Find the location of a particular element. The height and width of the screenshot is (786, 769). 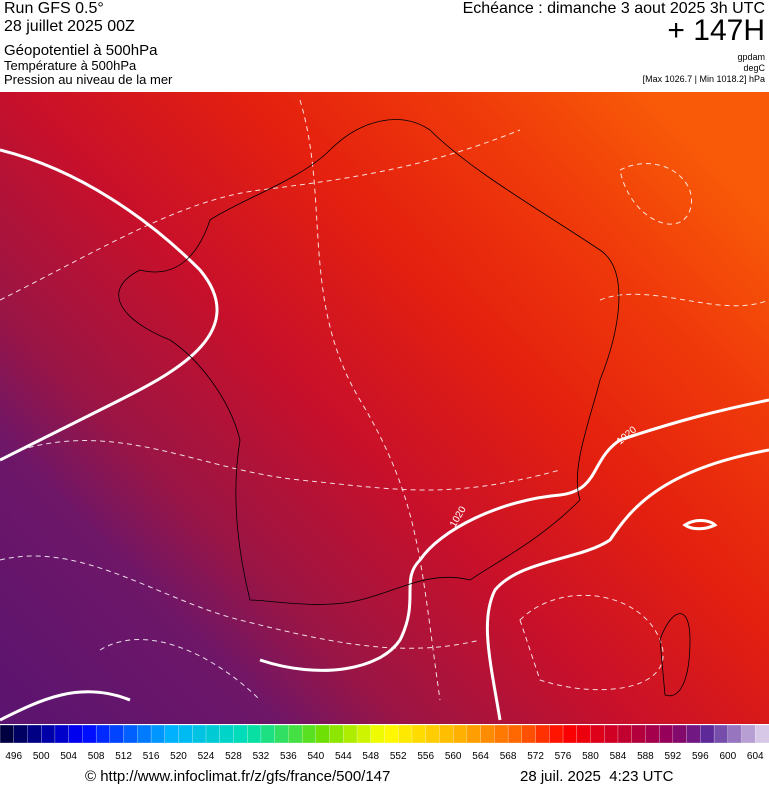

colorbar-label: 596 is located at coordinates (700, 756).